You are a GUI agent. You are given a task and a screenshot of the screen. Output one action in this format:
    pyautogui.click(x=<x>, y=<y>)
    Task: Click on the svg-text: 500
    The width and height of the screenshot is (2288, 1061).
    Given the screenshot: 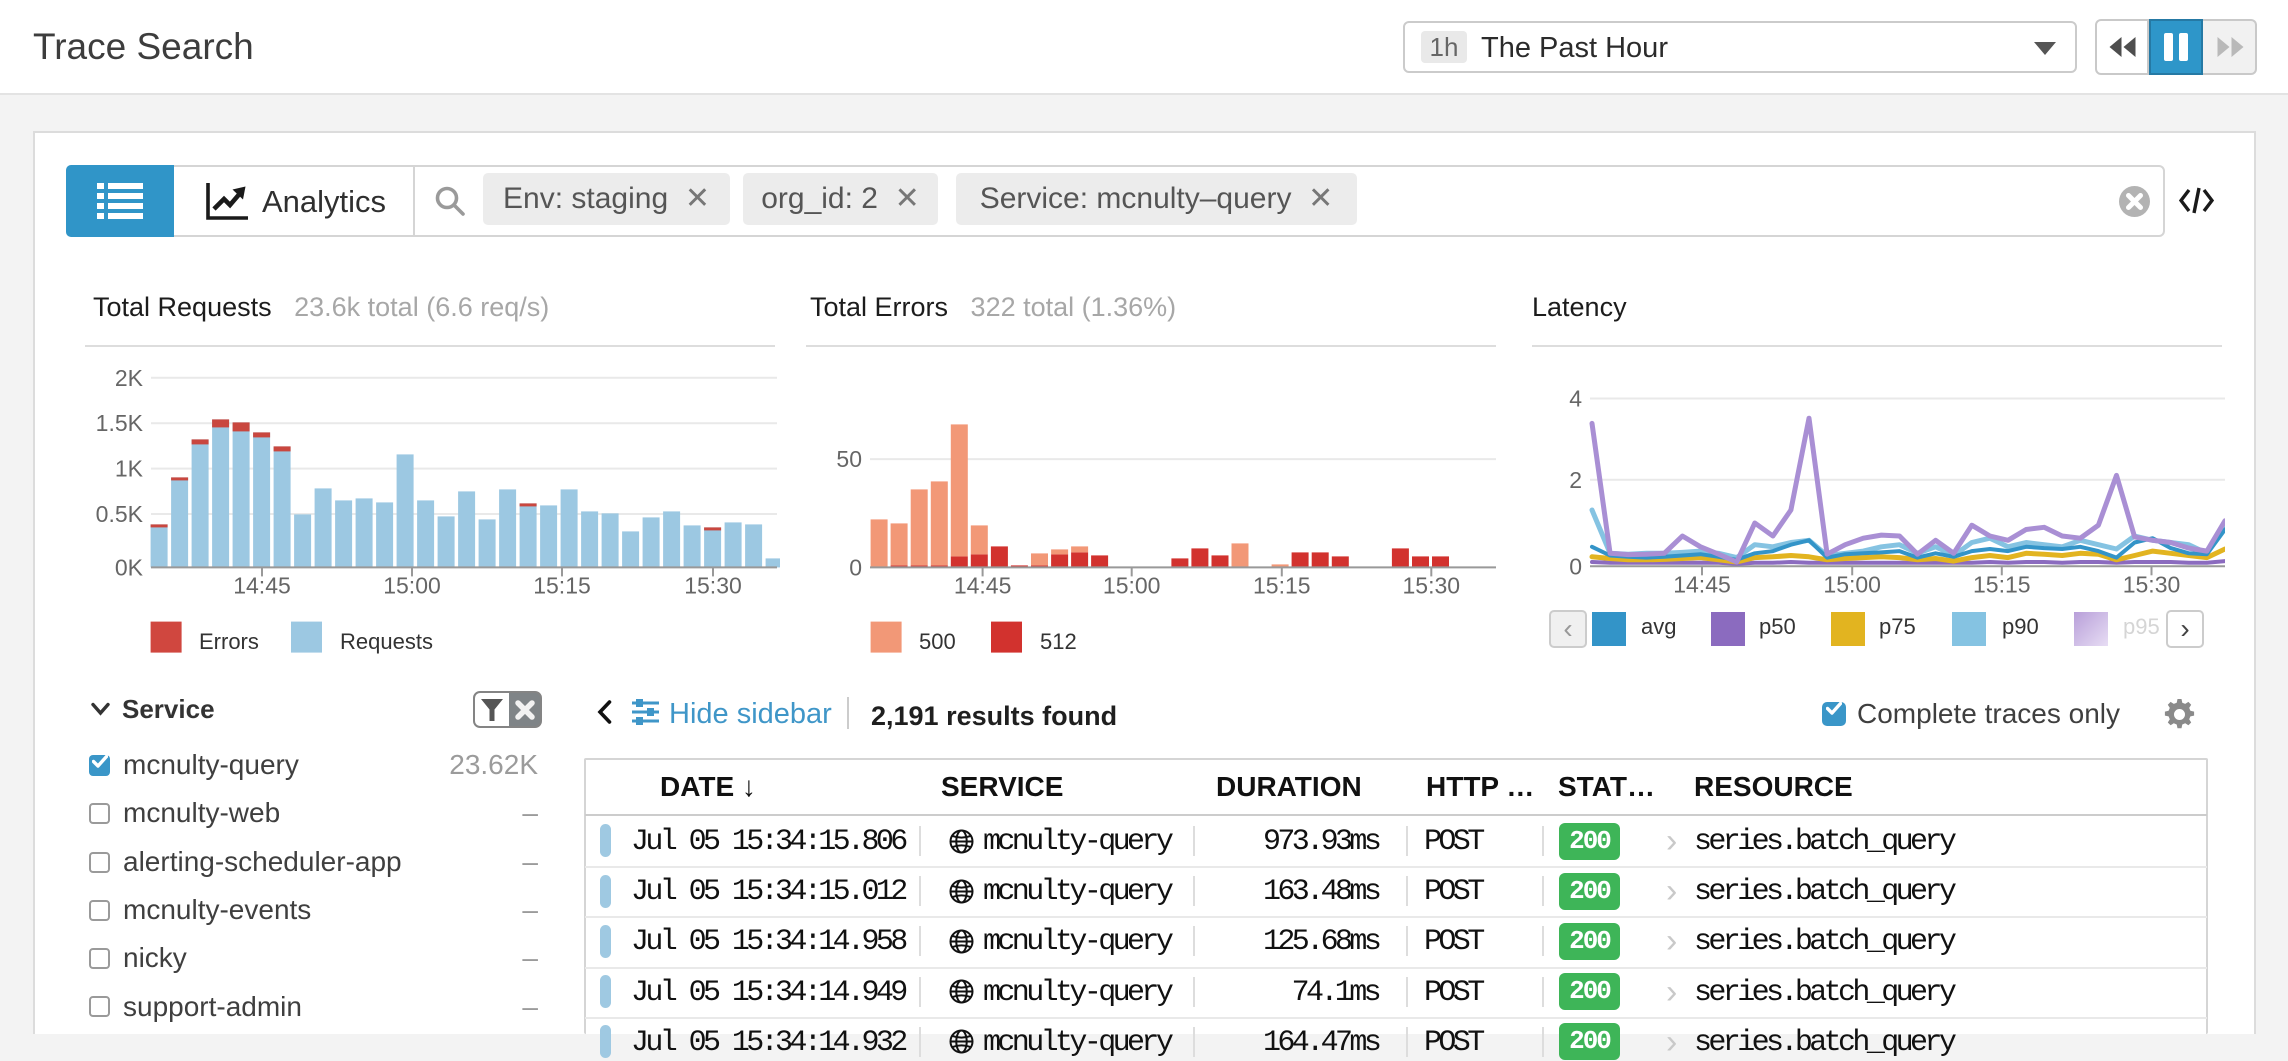 What is the action you would take?
    pyautogui.click(x=937, y=641)
    